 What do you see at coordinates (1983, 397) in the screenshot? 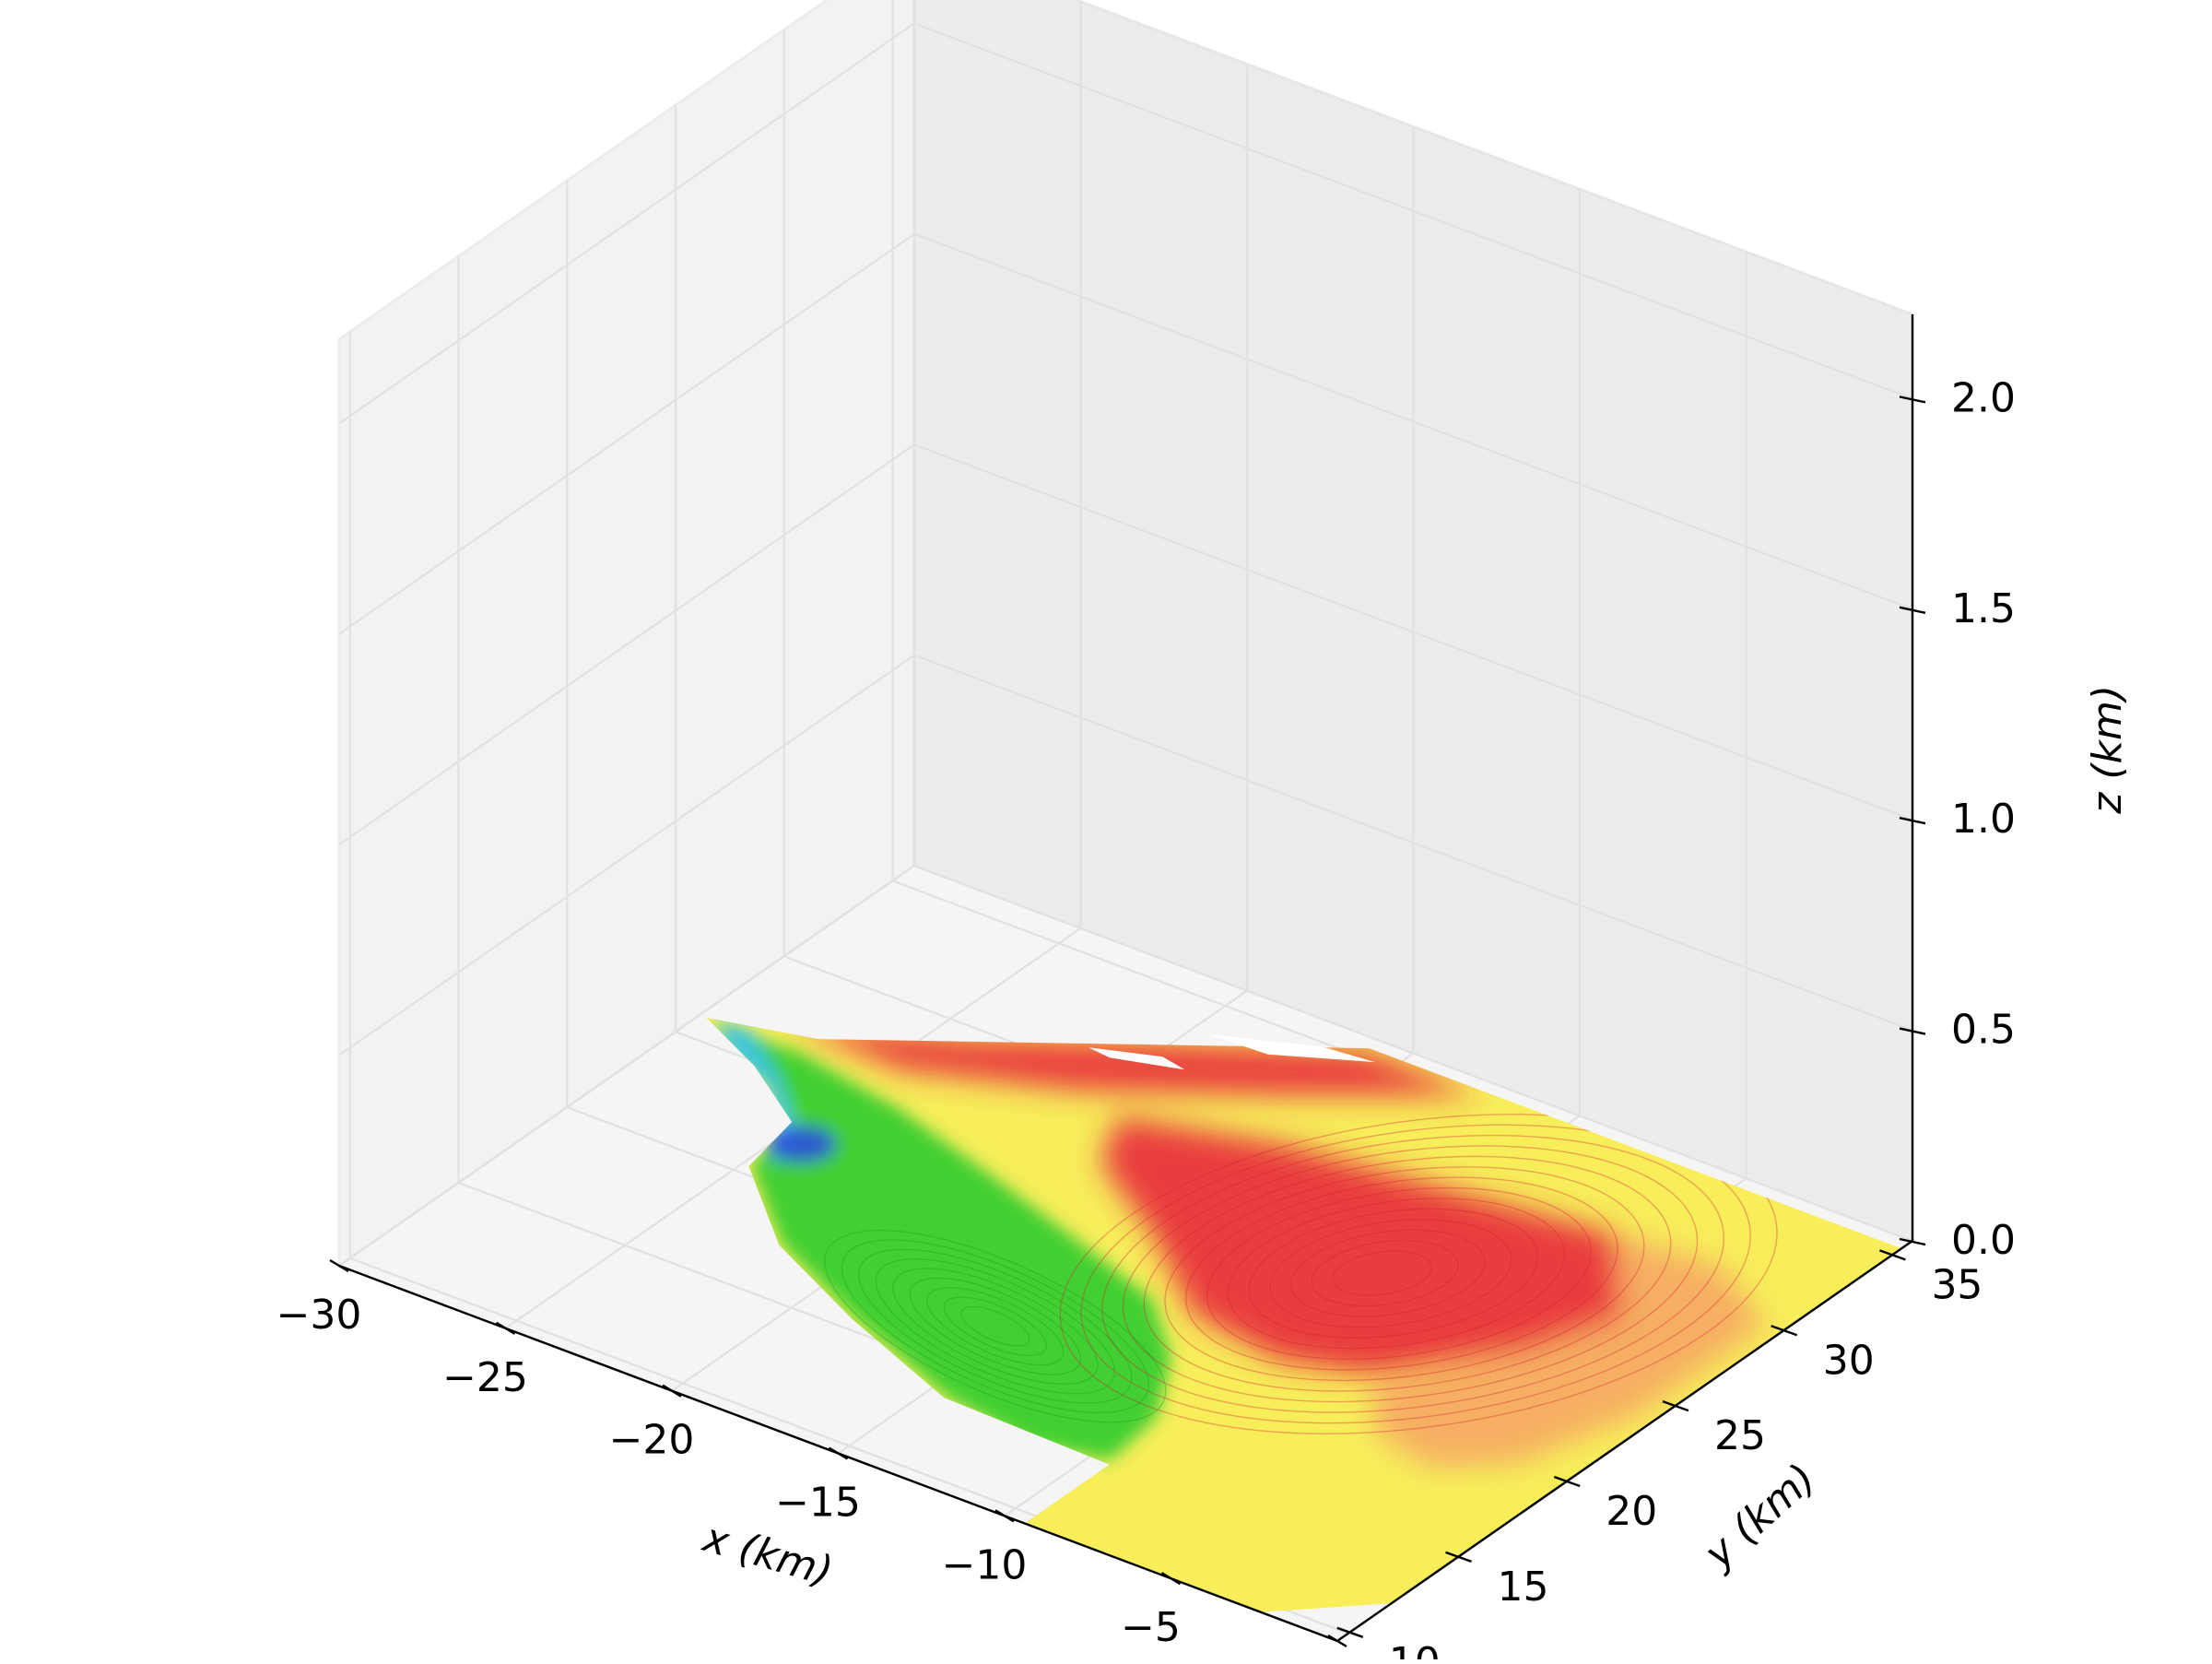
I see `z-tick-label: 2.0` at bounding box center [1983, 397].